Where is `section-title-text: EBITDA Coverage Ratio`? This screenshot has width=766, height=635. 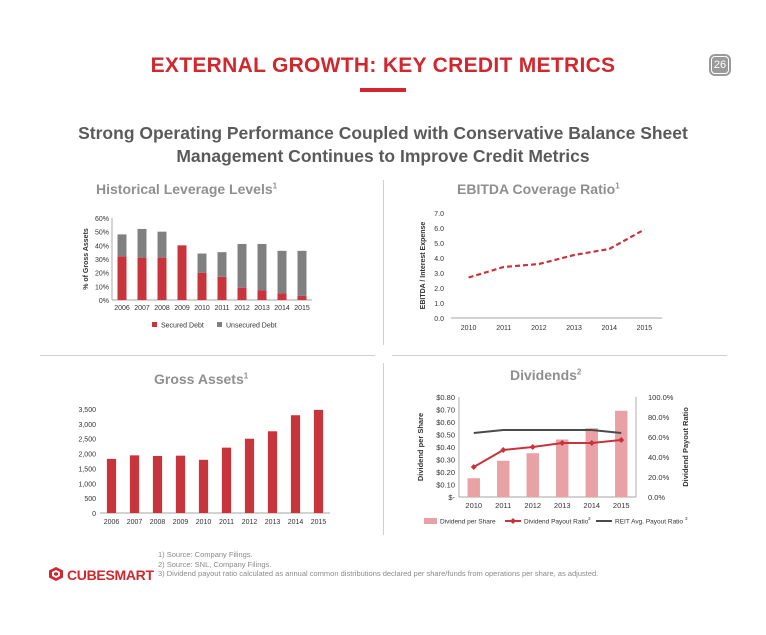 section-title-text: EBITDA Coverage Ratio is located at coordinates (536, 189).